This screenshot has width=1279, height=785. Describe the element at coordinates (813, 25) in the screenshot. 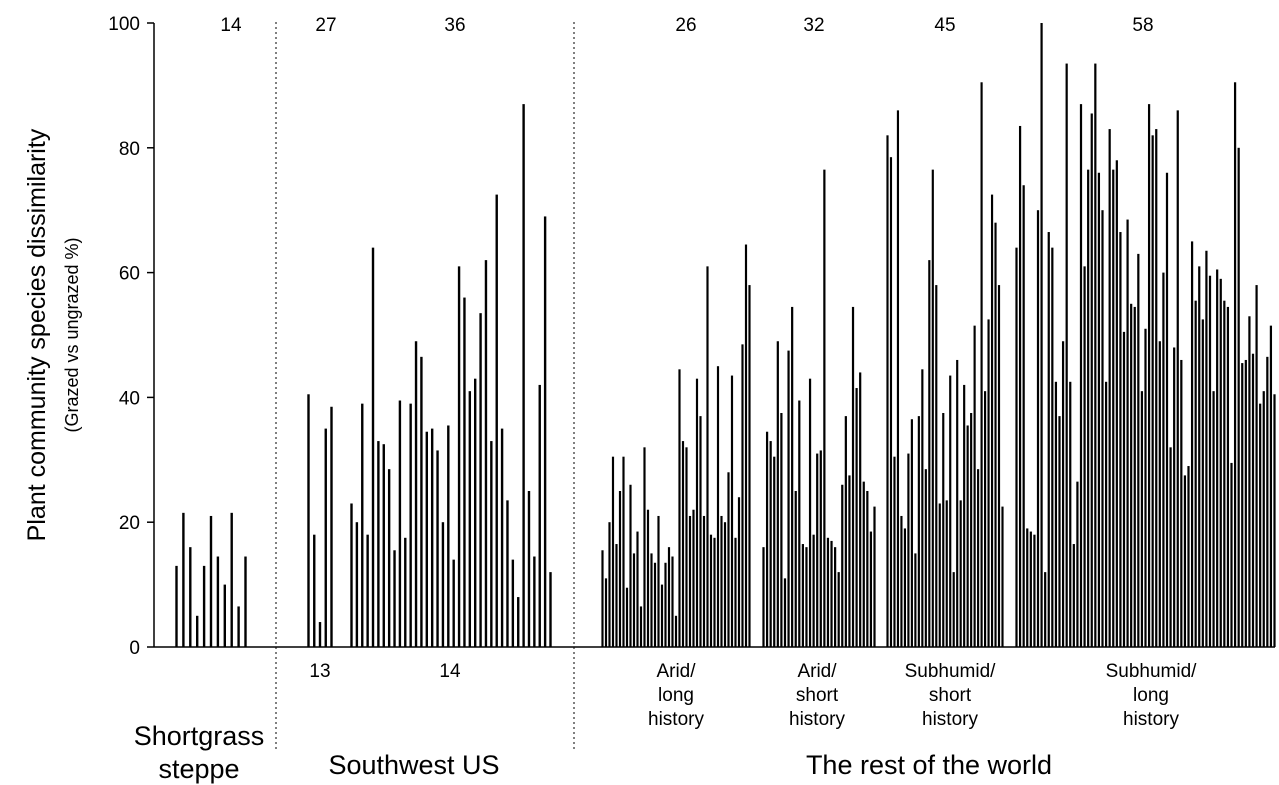

I see `top-count-label: 32` at that location.